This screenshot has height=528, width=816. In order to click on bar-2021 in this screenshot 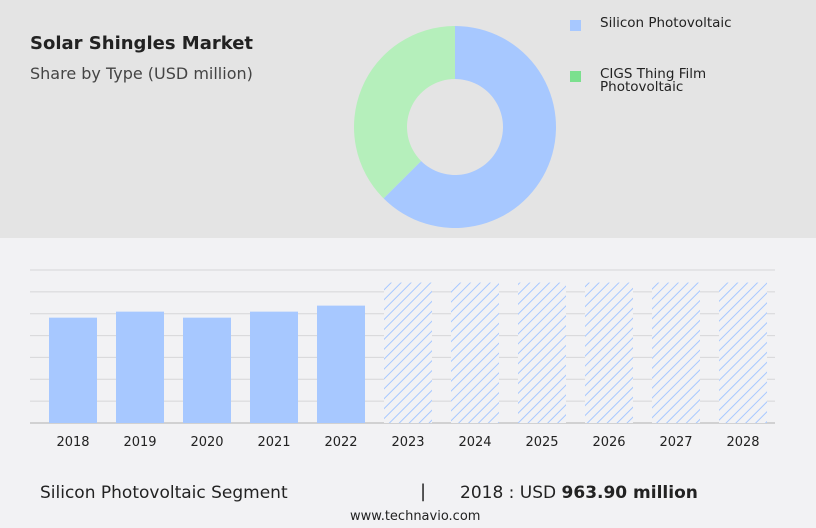, I will do `click(274, 367)`.